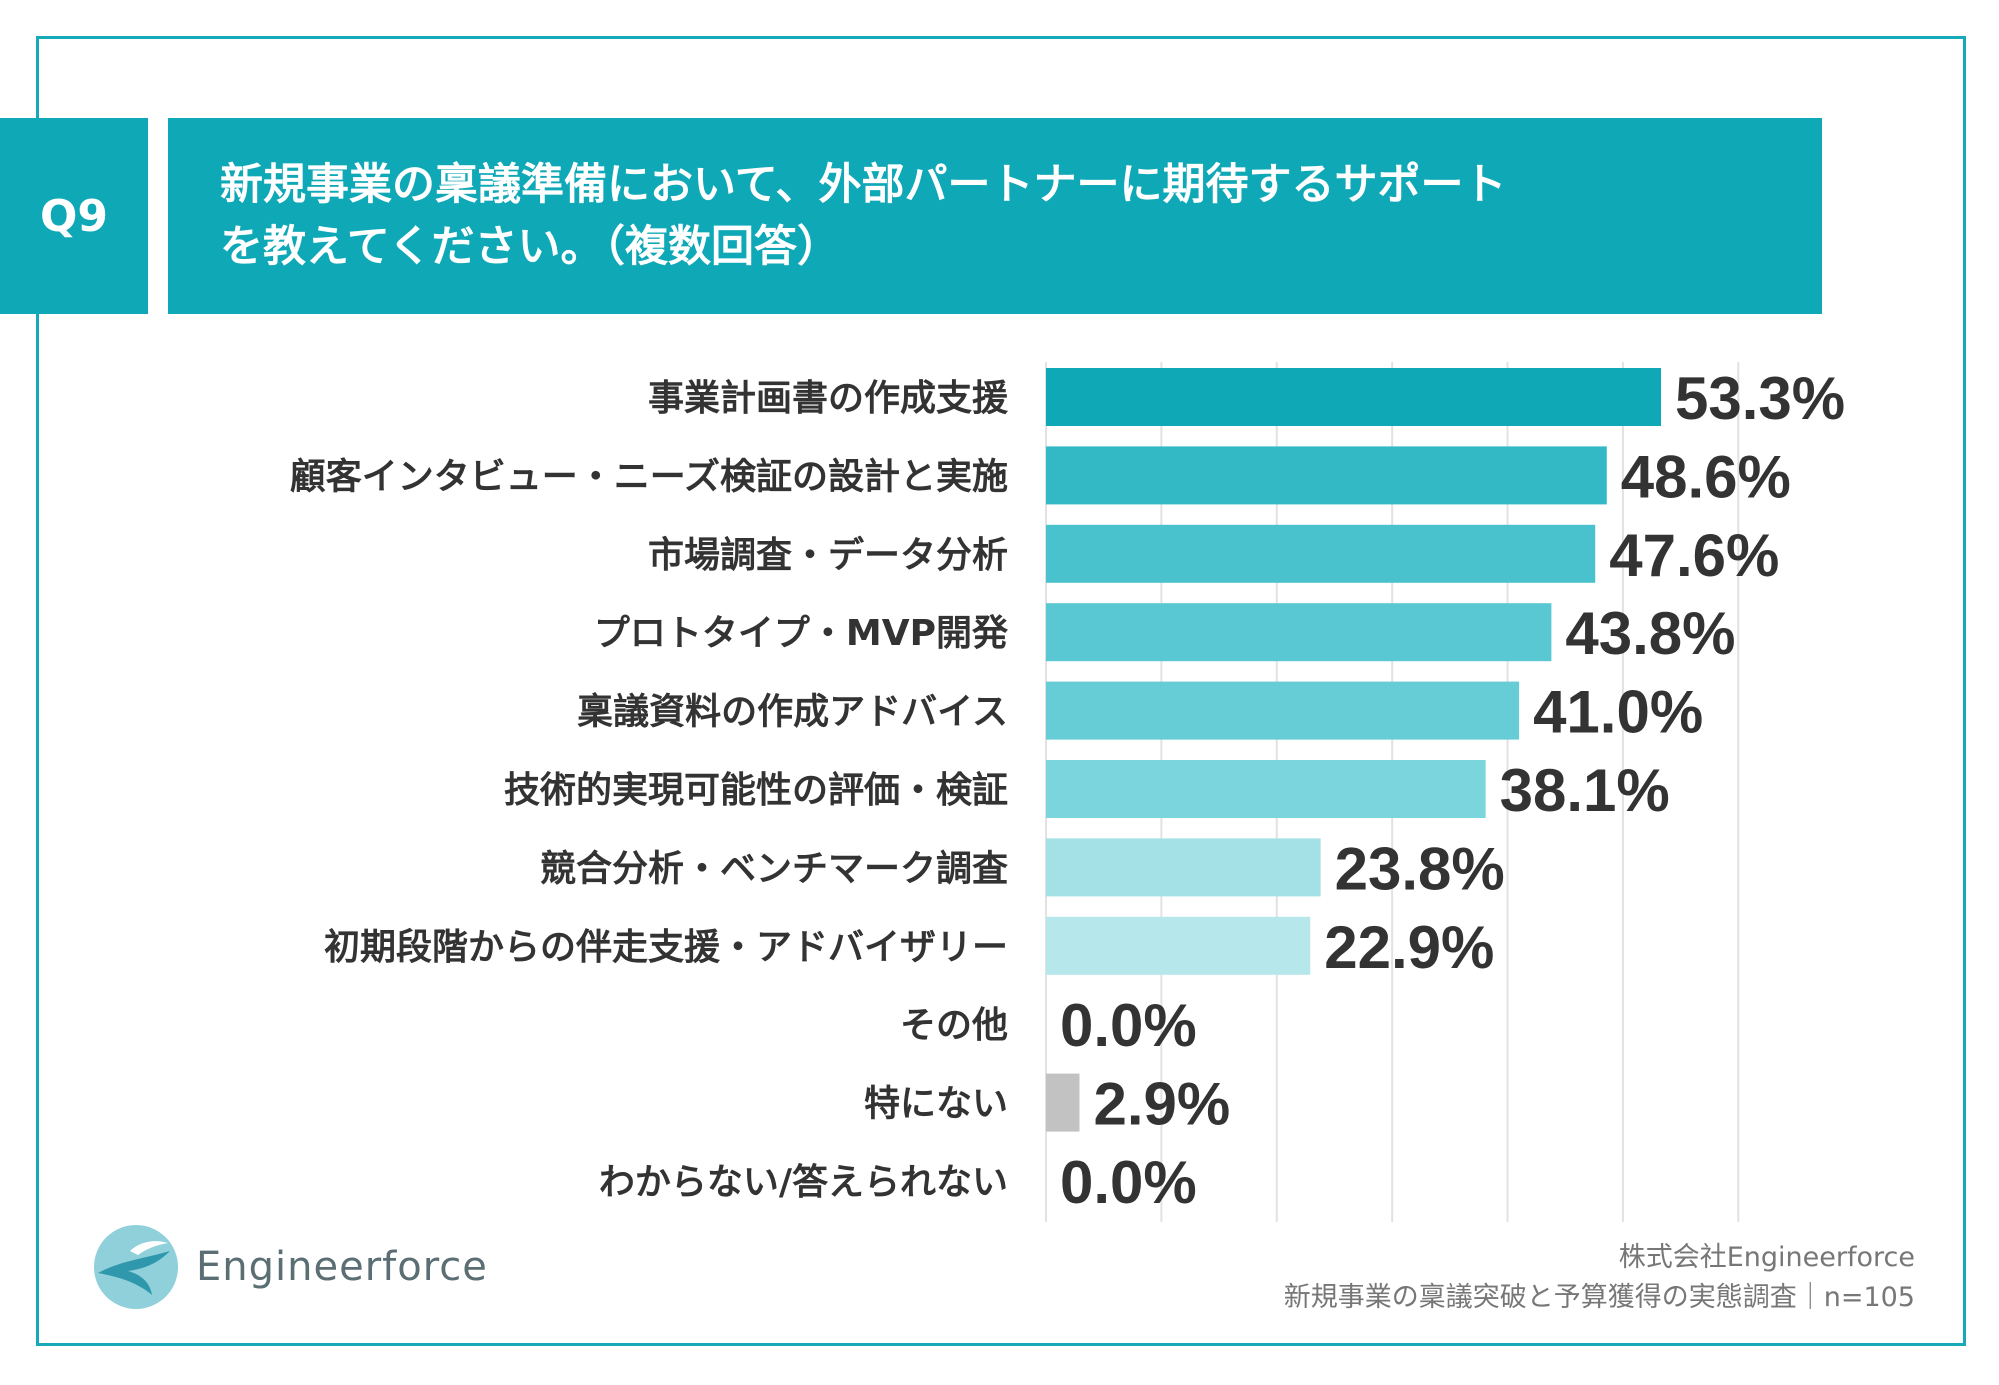 The image size is (1999, 1385). I want to click on value-label: 47.6%, so click(1694, 555).